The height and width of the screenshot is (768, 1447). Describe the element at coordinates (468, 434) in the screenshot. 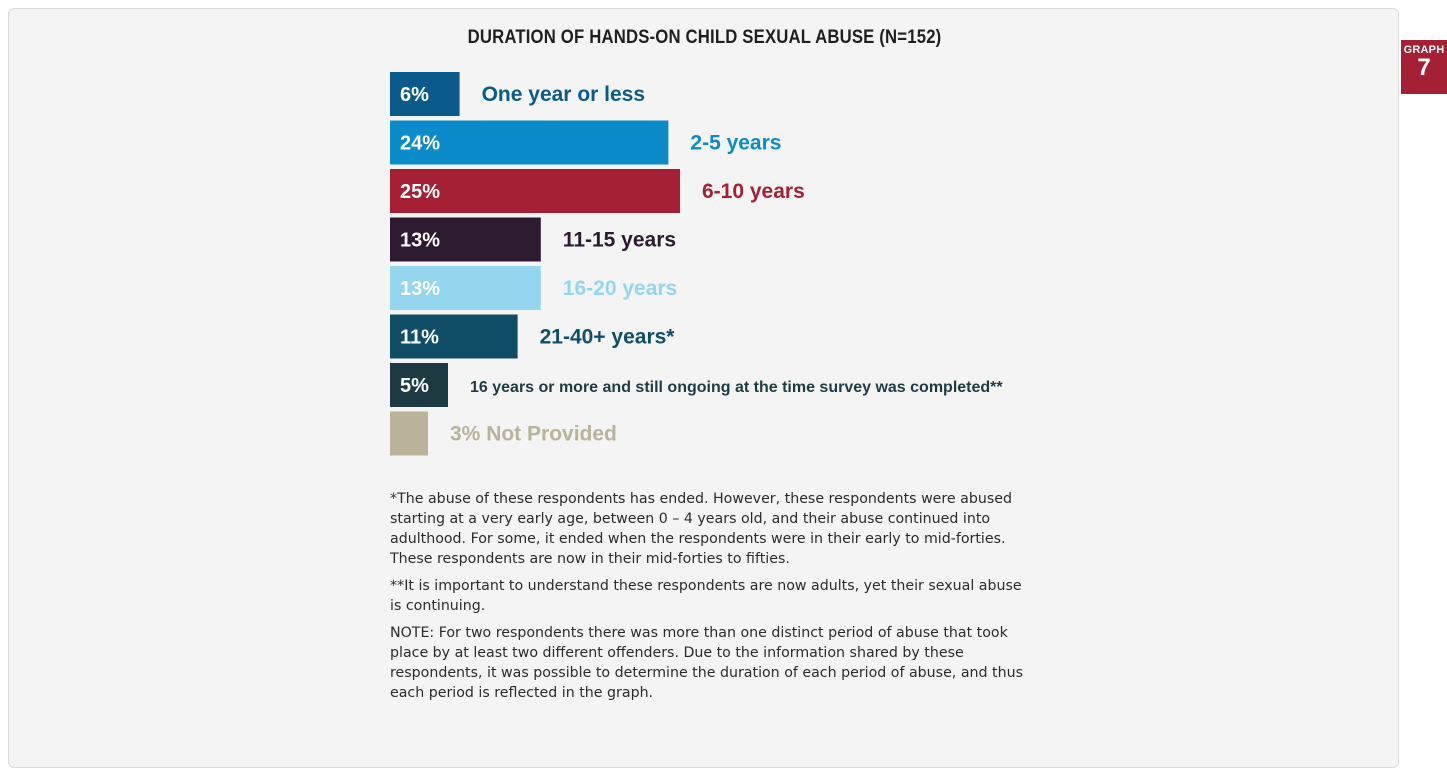

I see `bar-value-label-7: 3%` at that location.